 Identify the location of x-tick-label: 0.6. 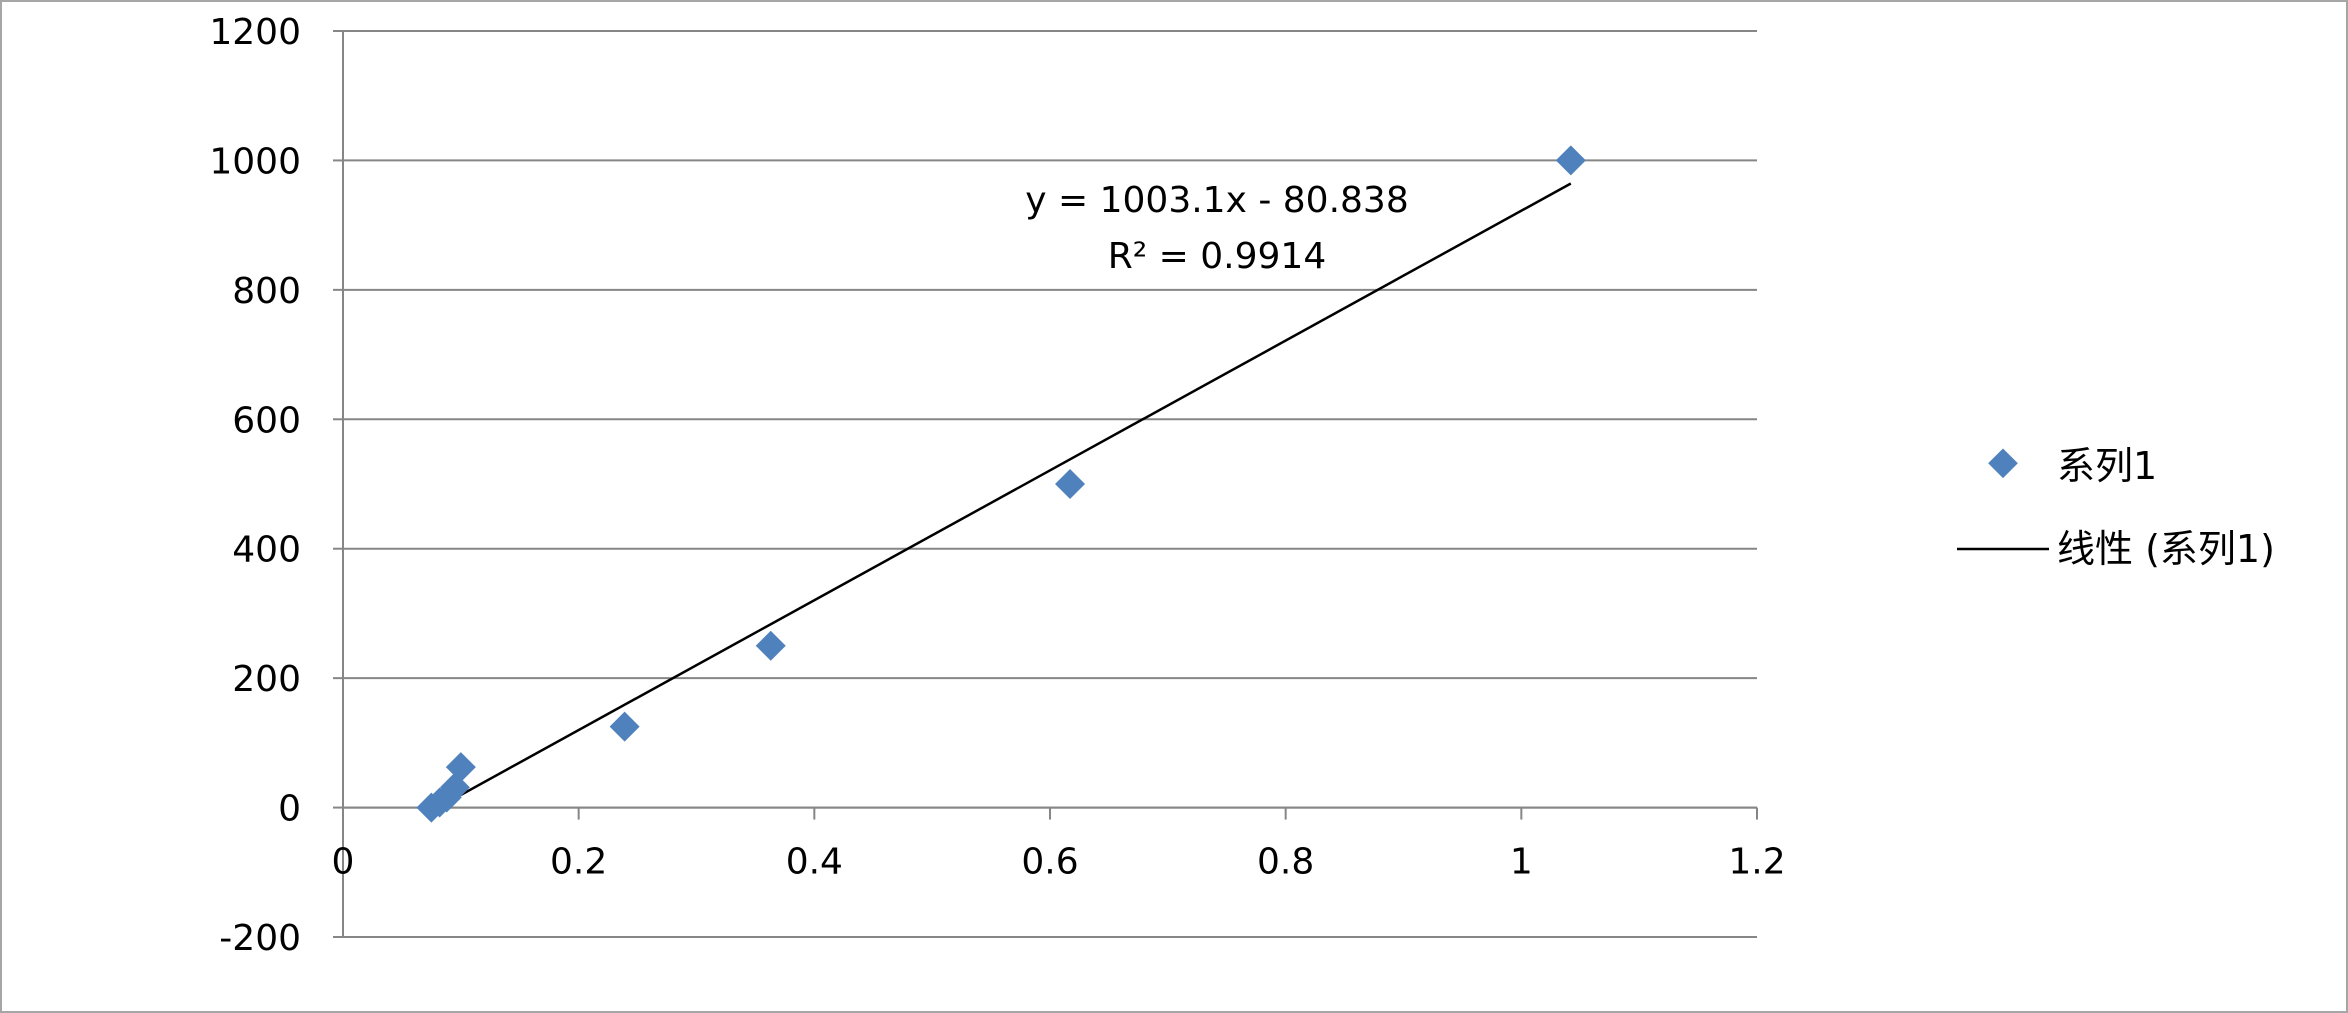
(1049, 862).